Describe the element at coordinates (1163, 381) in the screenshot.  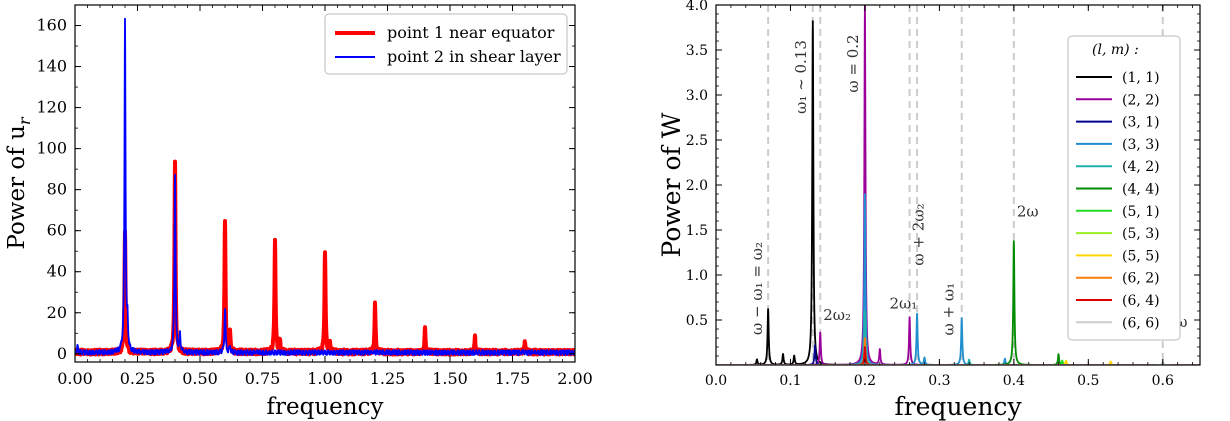
I see `x-tick-label: 0.6` at that location.